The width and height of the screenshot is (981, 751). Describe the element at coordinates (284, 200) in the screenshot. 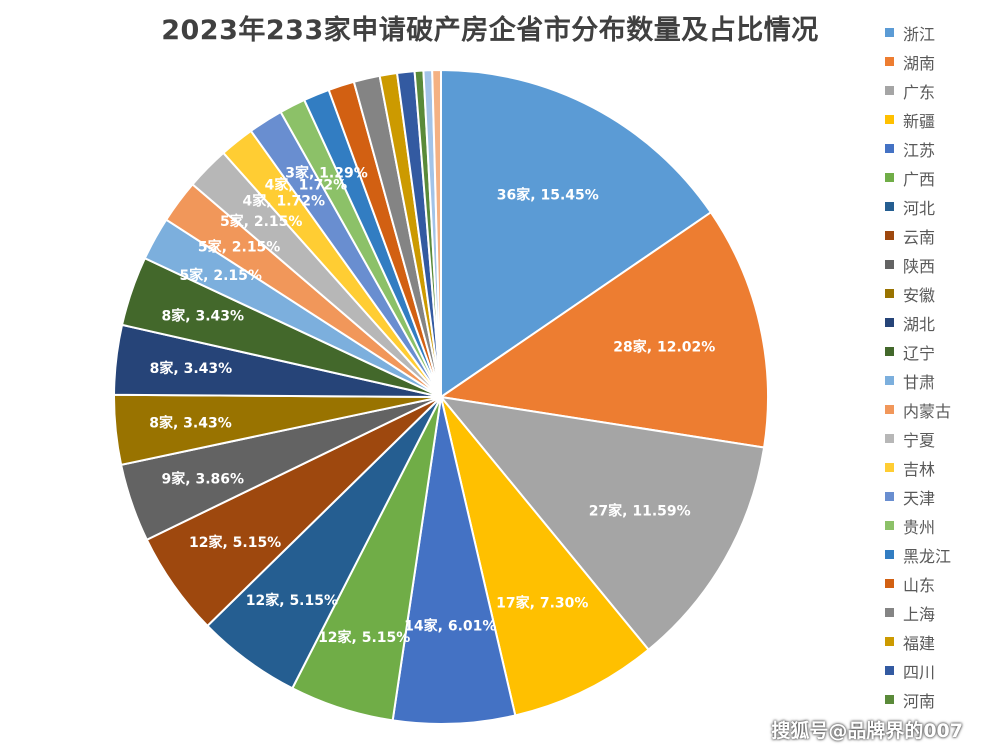

I see `data-label-15: 4家, 1.72%` at that location.